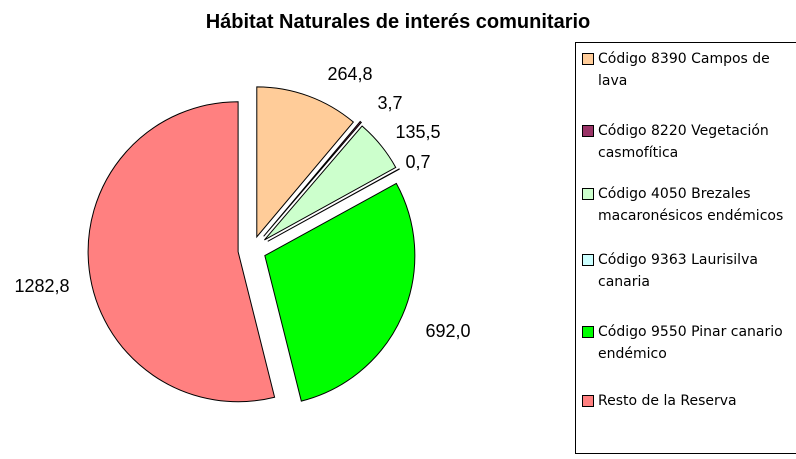  I want to click on legend-entry: Código 8220 Vegetación casmofítica, so click(689, 142).